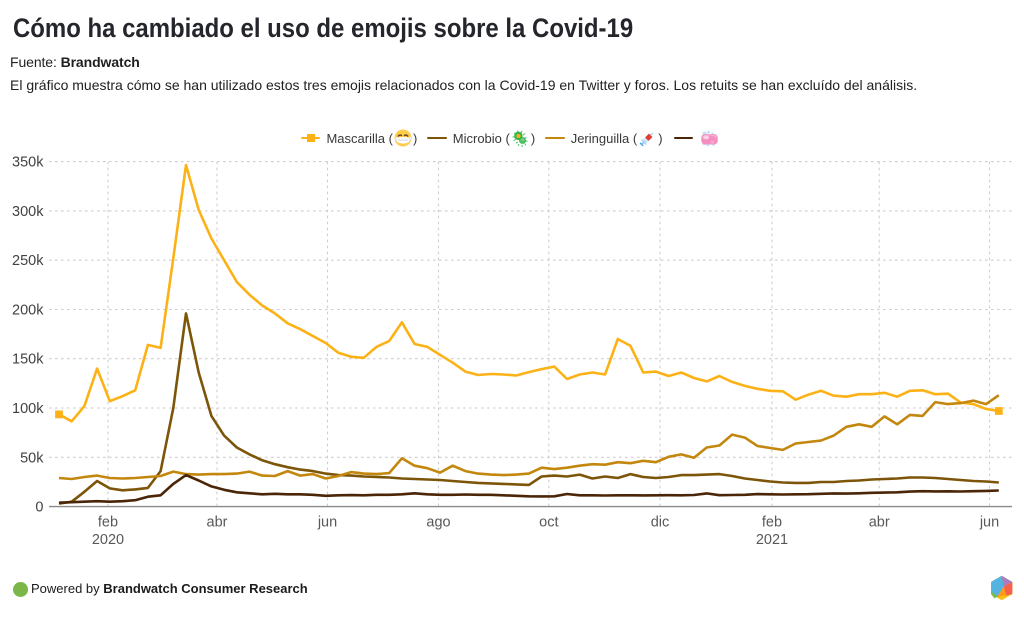 This screenshot has width=1024, height=617. Describe the element at coordinates (28, 360) in the screenshot. I see `svg-text: 150k` at that location.